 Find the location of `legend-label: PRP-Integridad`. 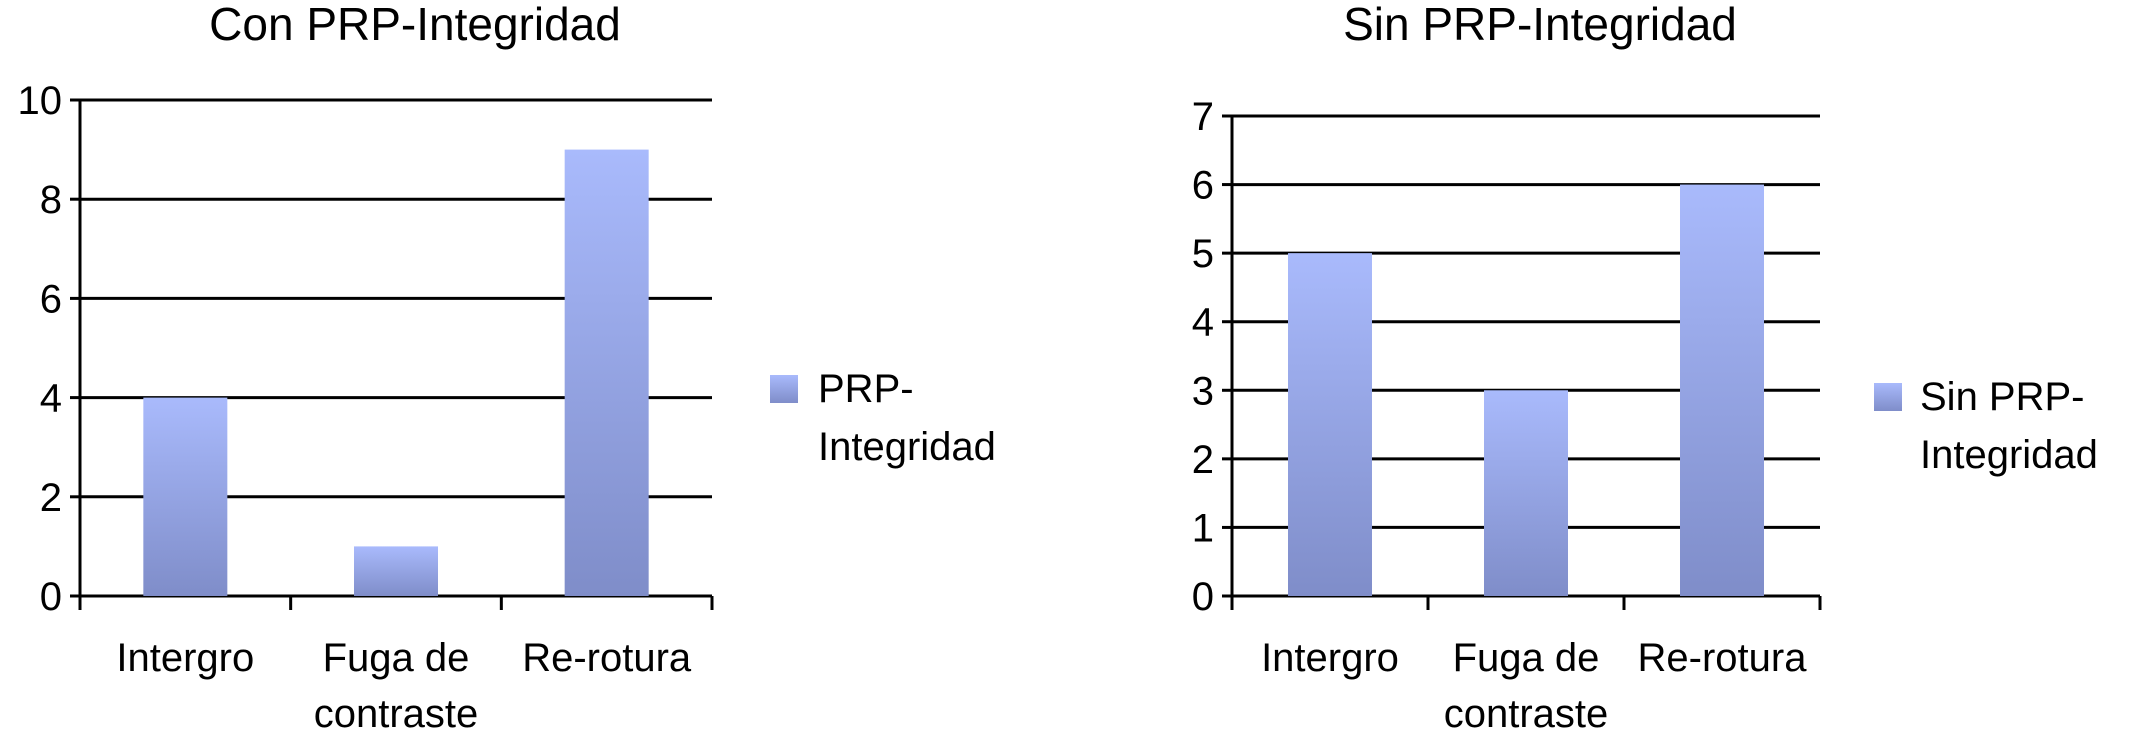

legend-label: PRP-Integridad is located at coordinates (907, 418).